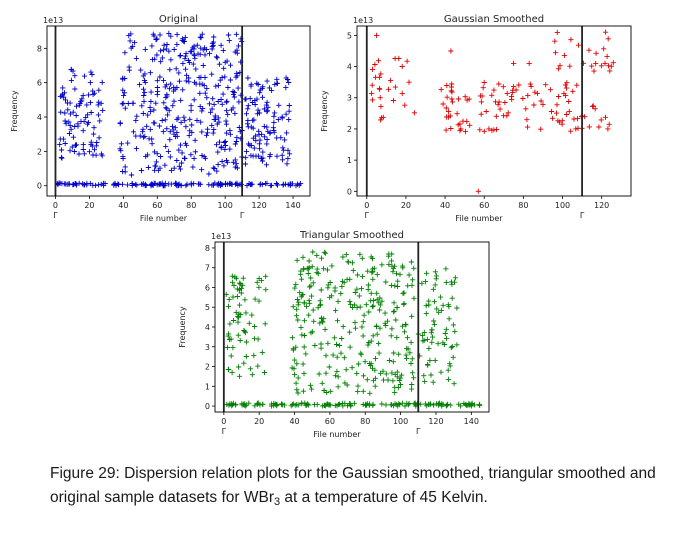 The image size is (678, 556). Describe the element at coordinates (353, 329) in the screenshot. I see `data-points` at that location.